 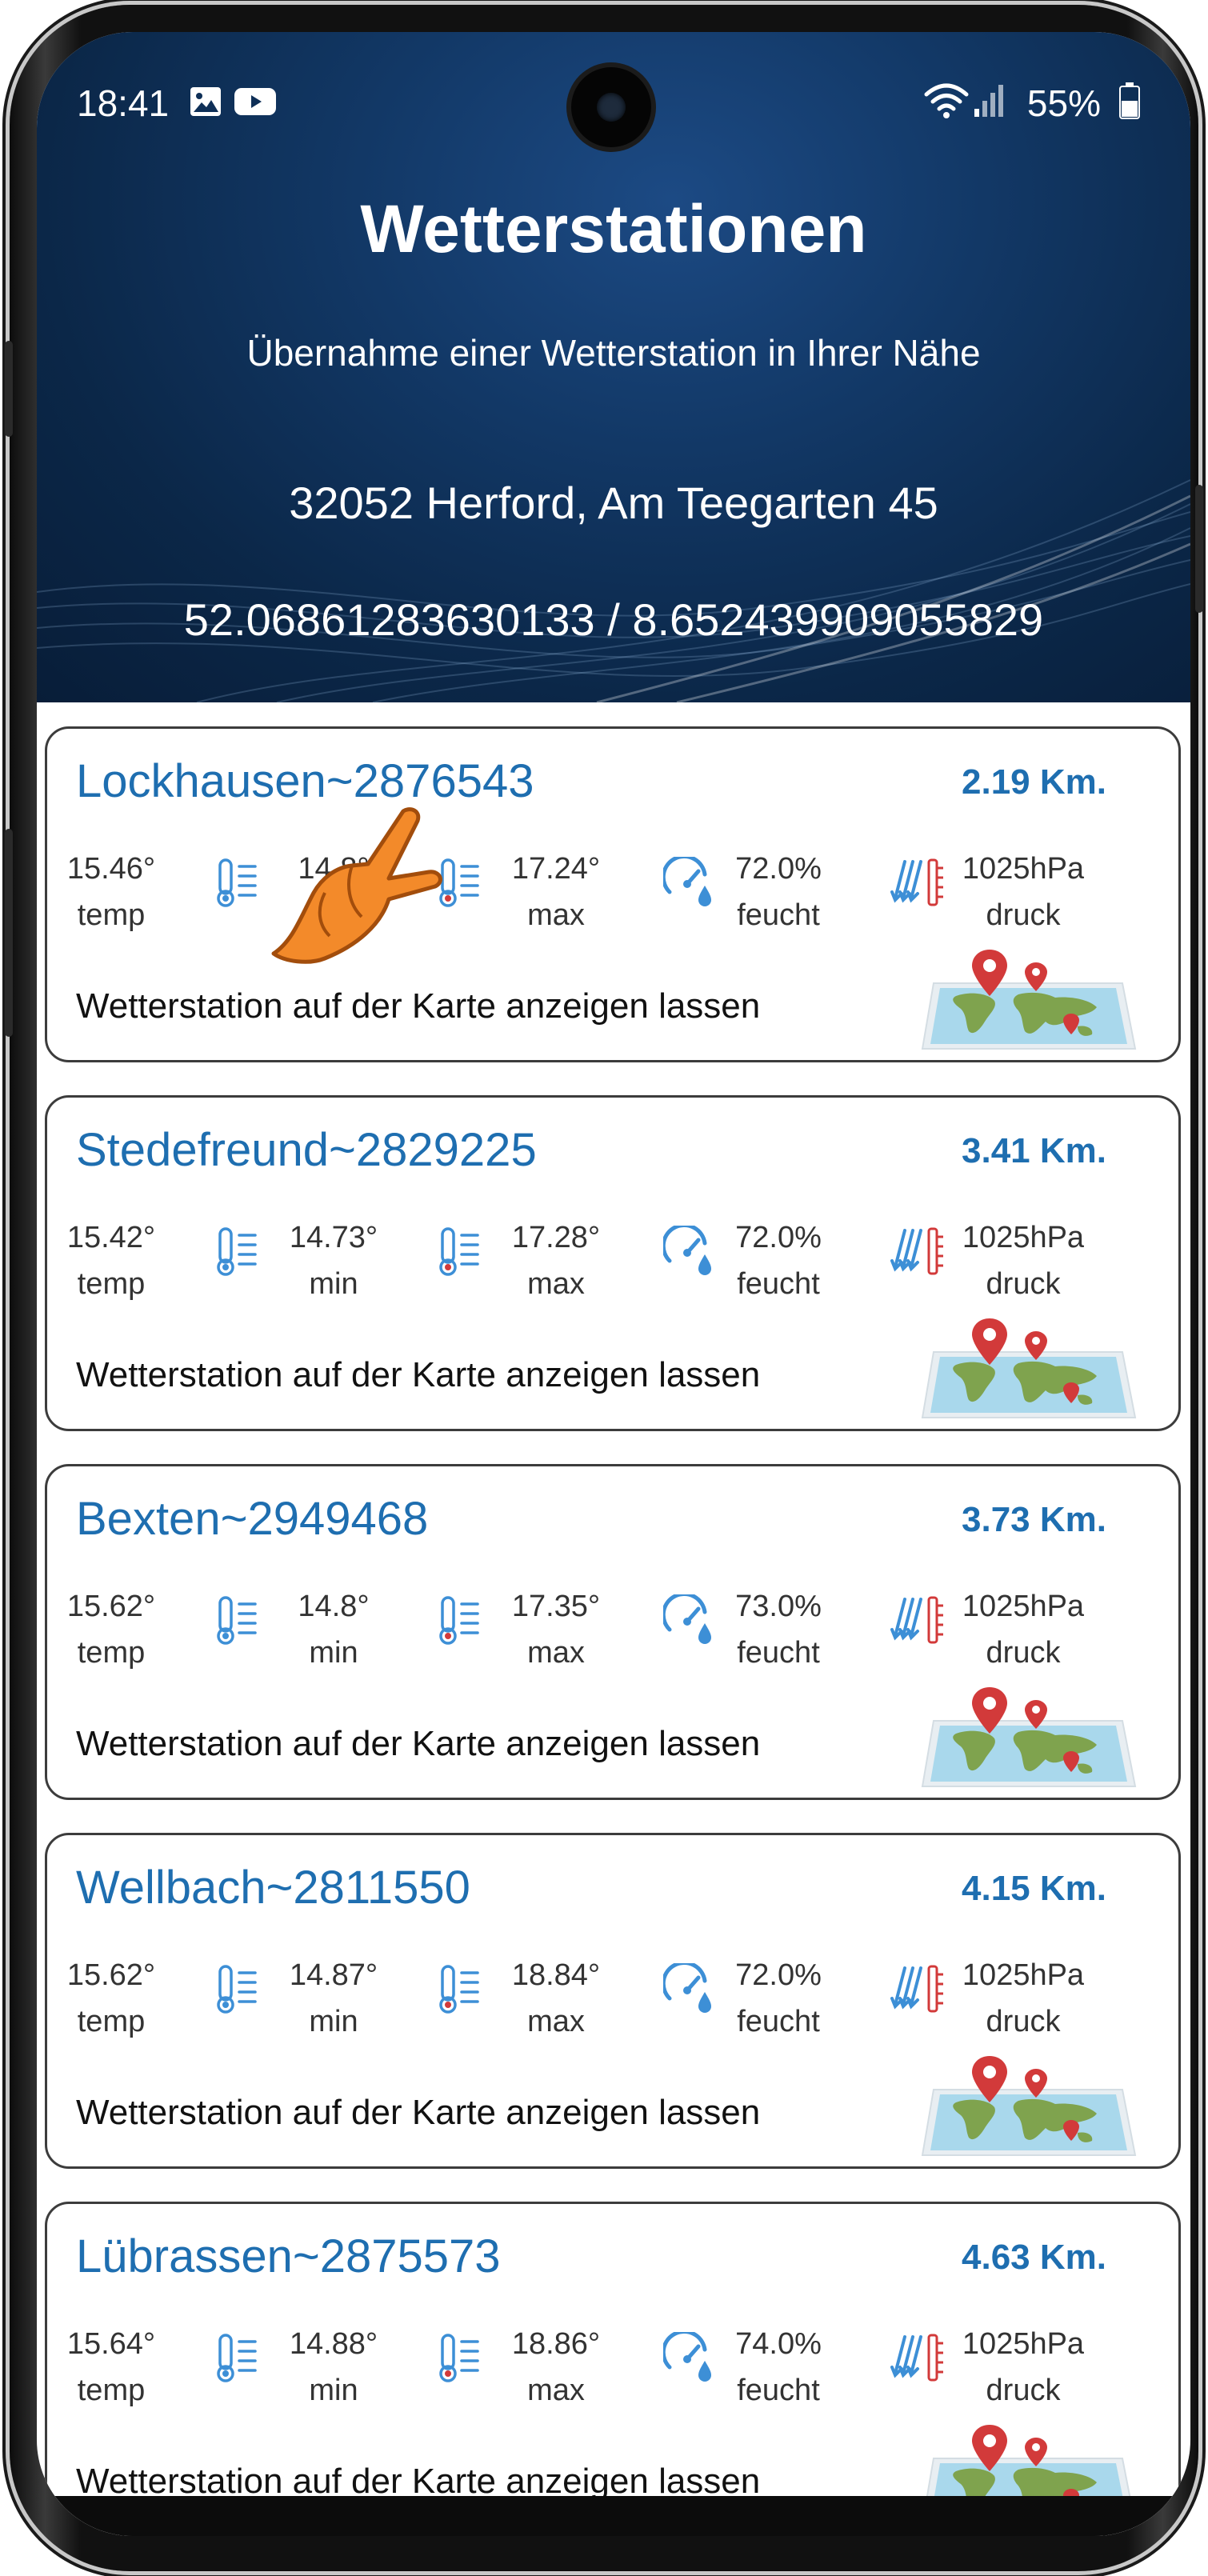 I want to click on station-distance: 4.15 Km., so click(x=1034, y=1888).